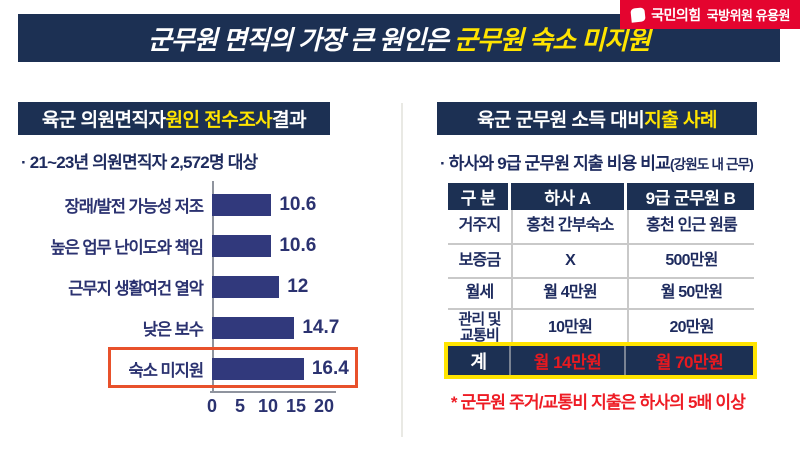  I want to click on table-header-cell: 구 분, so click(479, 196).